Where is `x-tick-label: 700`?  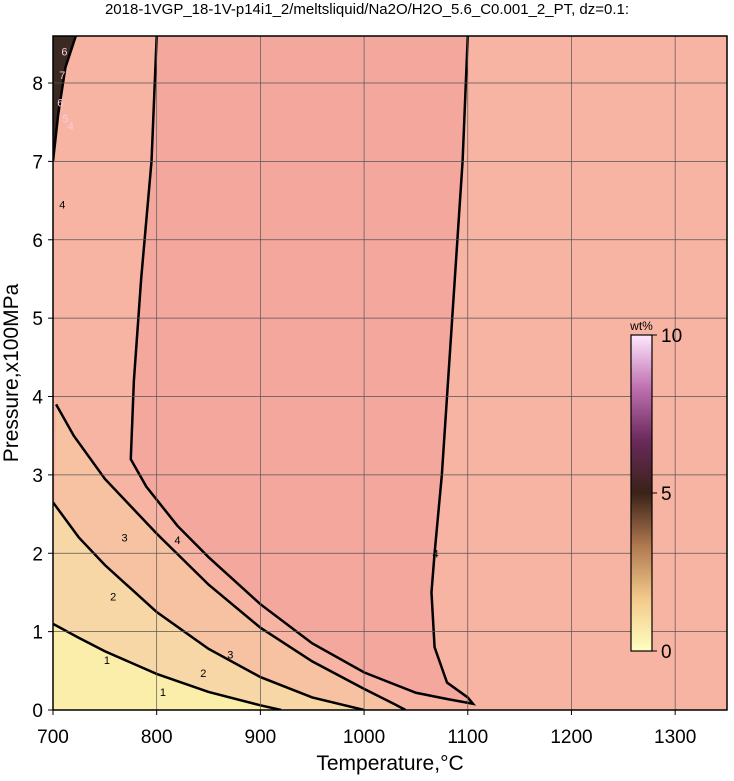
x-tick-label: 700 is located at coordinates (53, 737).